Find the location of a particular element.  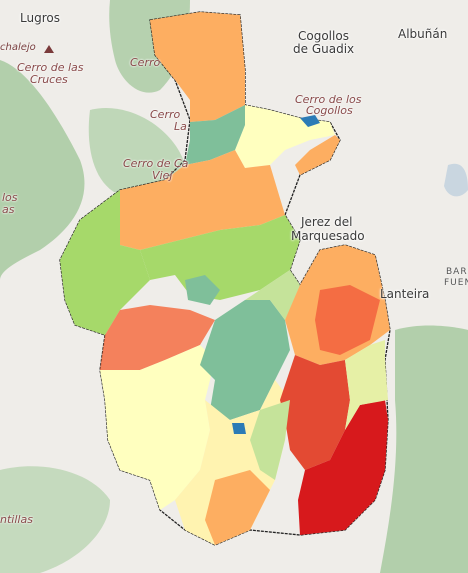

zone-southeast-red-light is located at coordinates (315, 412).